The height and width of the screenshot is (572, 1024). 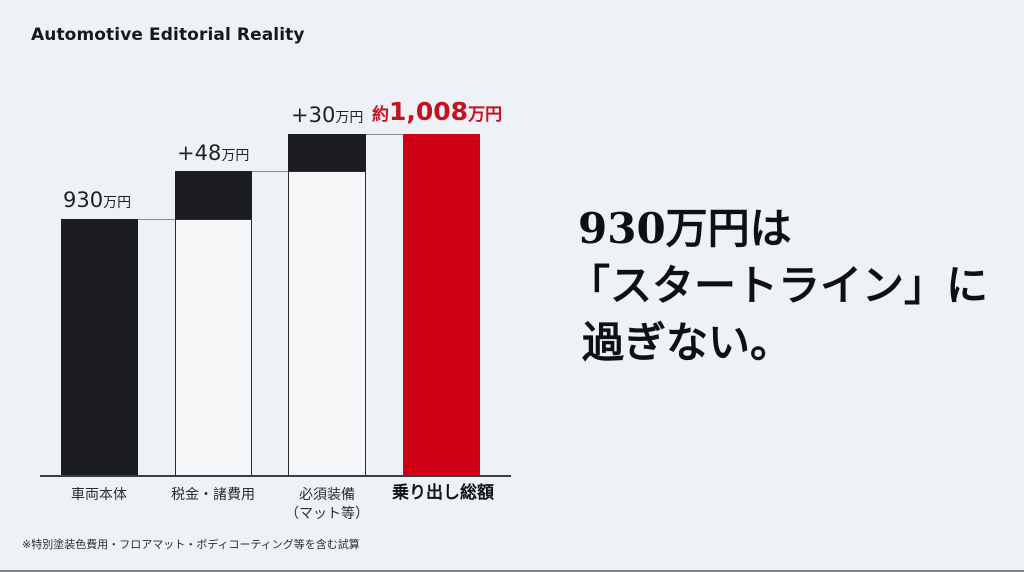 I want to click on brand-title: Automotive Editorial Reality, so click(x=168, y=35).